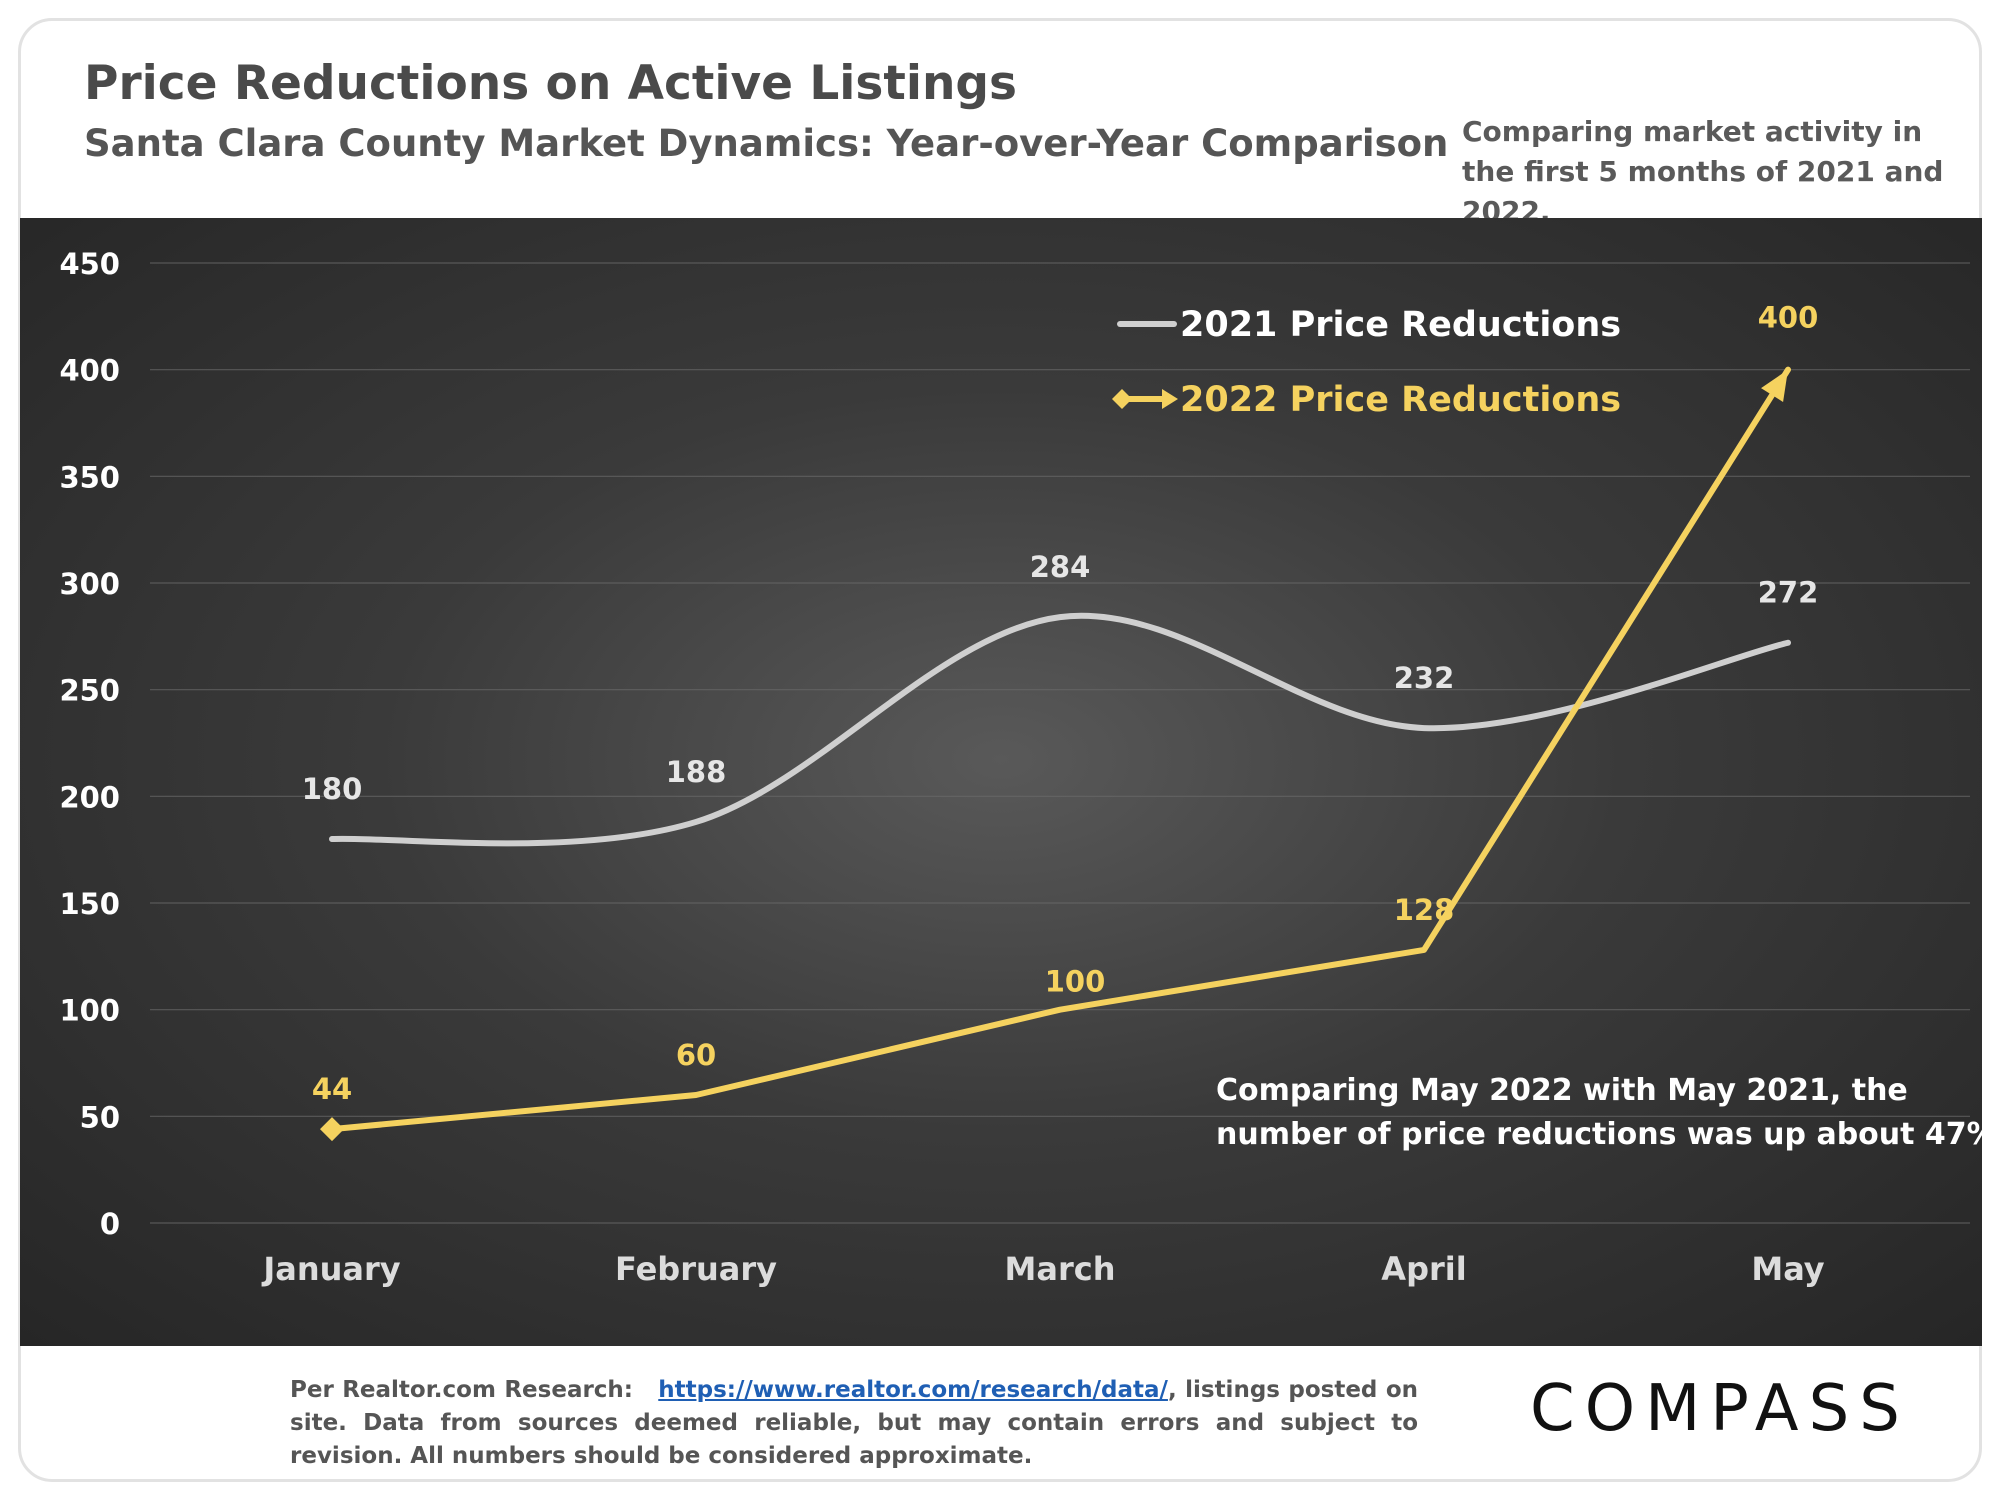  What do you see at coordinates (89, 477) in the screenshot?
I see `y-tick-label: 350` at bounding box center [89, 477].